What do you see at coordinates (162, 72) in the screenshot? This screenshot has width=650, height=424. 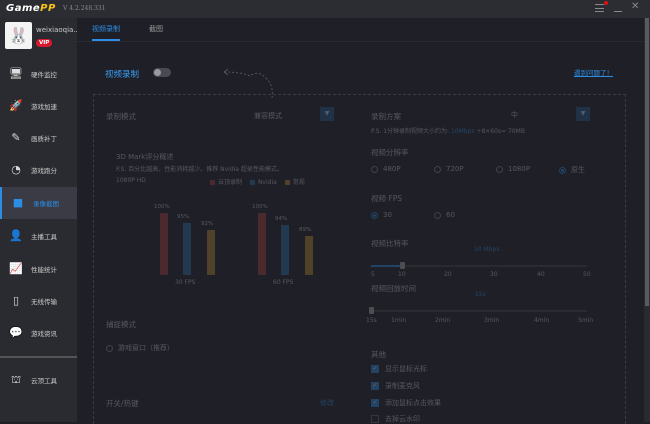 I see `recording-toggle` at bounding box center [162, 72].